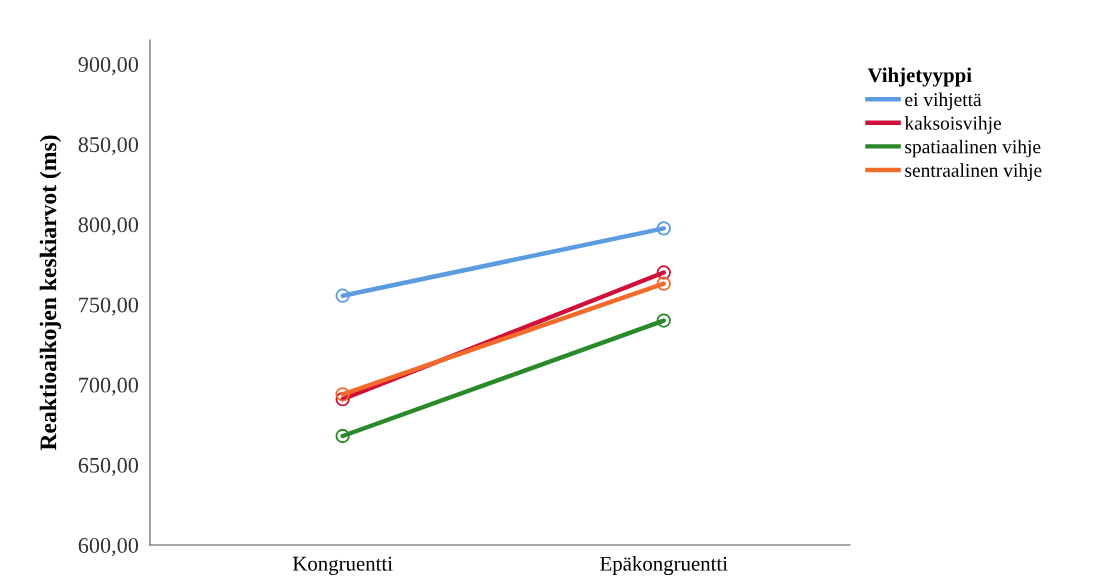  Describe the element at coordinates (109, 386) in the screenshot. I see `y-tick-label: 700,00` at that location.